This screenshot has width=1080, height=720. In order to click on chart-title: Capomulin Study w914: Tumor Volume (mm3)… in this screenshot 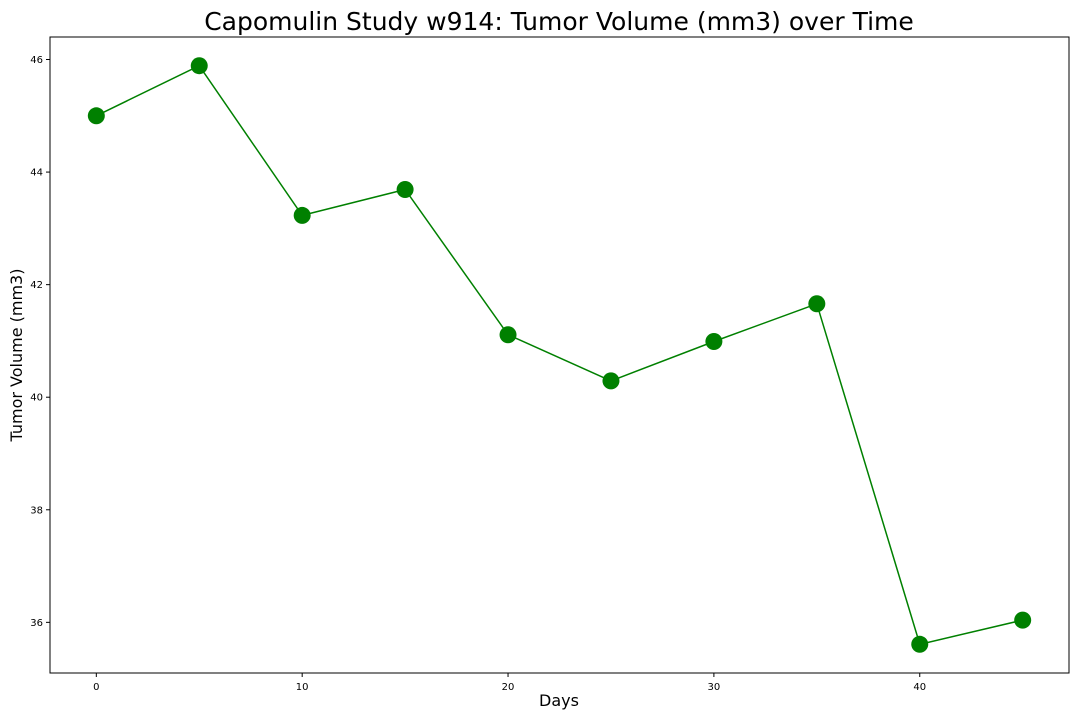, I will do `click(559, 21)`.